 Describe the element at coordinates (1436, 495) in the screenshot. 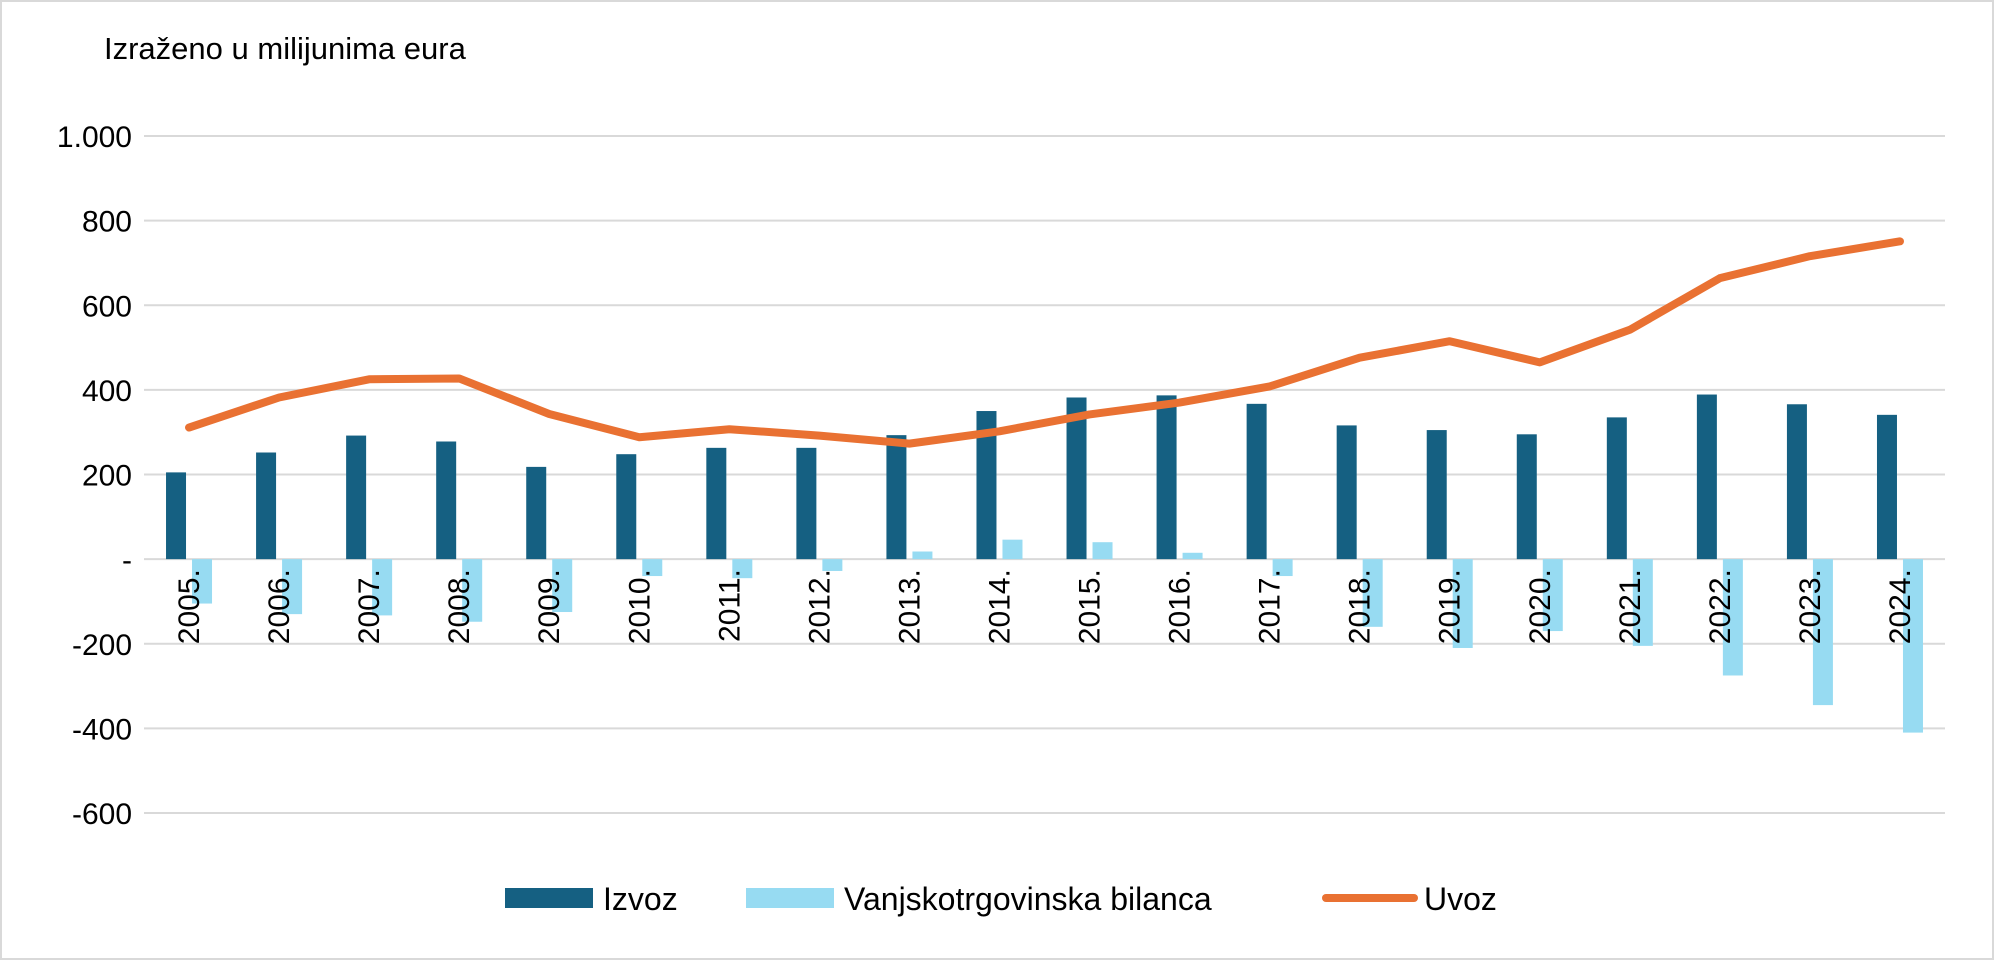

I see `bar-izvoz-2019` at that location.